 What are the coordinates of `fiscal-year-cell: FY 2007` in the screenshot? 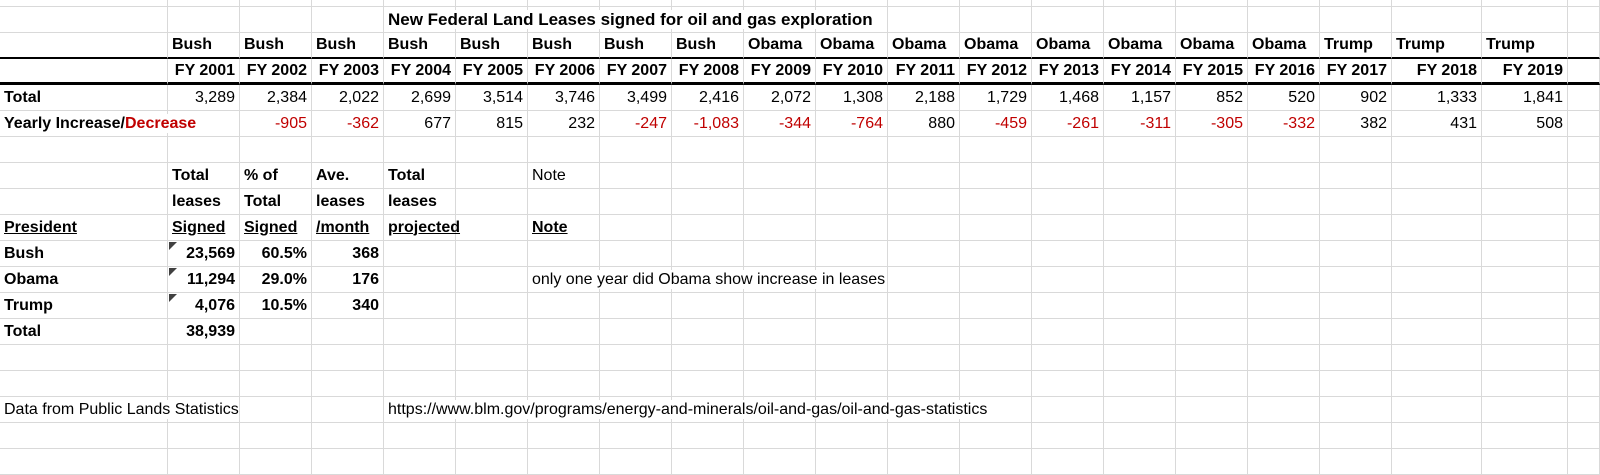 It's located at (636, 72).